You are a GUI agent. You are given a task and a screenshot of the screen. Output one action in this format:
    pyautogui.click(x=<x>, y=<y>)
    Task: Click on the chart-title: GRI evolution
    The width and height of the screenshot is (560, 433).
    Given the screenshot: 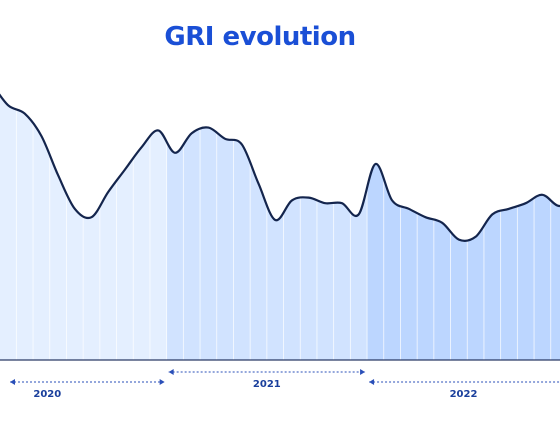 What is the action you would take?
    pyautogui.click(x=260, y=37)
    